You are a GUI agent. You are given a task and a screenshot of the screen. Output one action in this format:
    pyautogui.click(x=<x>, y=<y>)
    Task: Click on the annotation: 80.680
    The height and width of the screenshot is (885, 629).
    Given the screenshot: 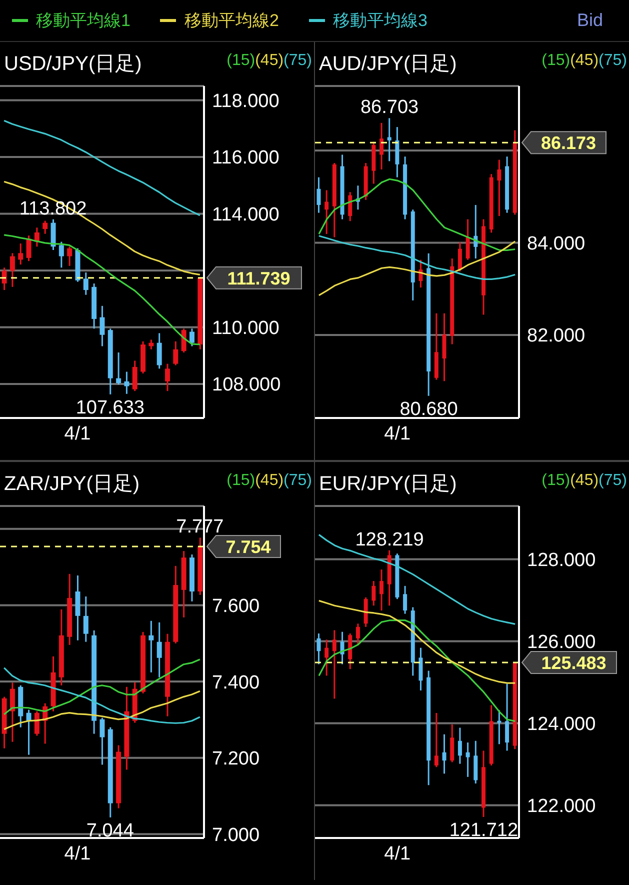 What is the action you would take?
    pyautogui.click(x=429, y=409)
    